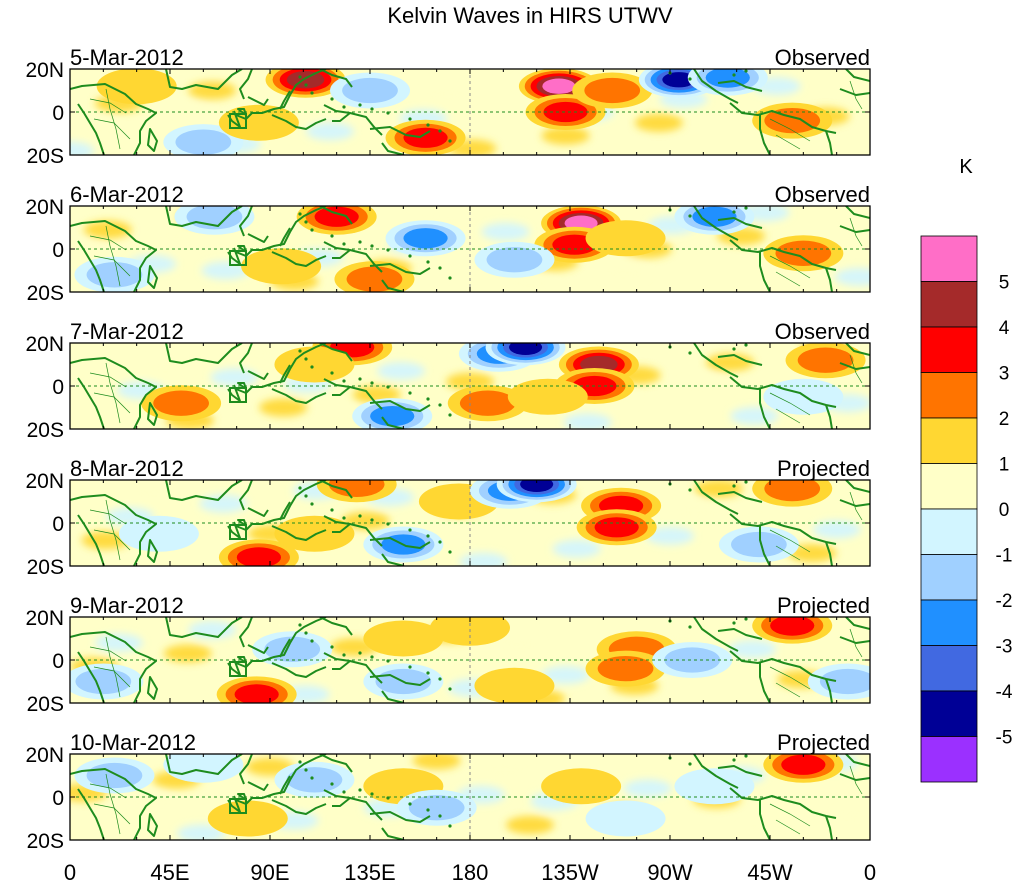 The image size is (1015, 887). What do you see at coordinates (1004, 328) in the screenshot?
I see `colorbar-label: 4` at bounding box center [1004, 328].